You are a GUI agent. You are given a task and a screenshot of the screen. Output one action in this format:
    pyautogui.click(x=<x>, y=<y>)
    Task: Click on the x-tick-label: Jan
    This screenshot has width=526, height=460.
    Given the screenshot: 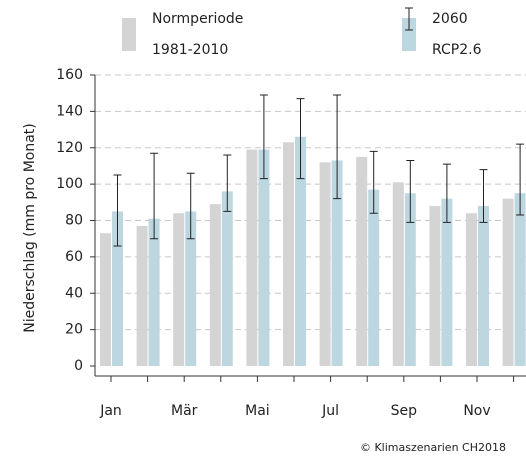 What is the action you would take?
    pyautogui.click(x=110, y=411)
    